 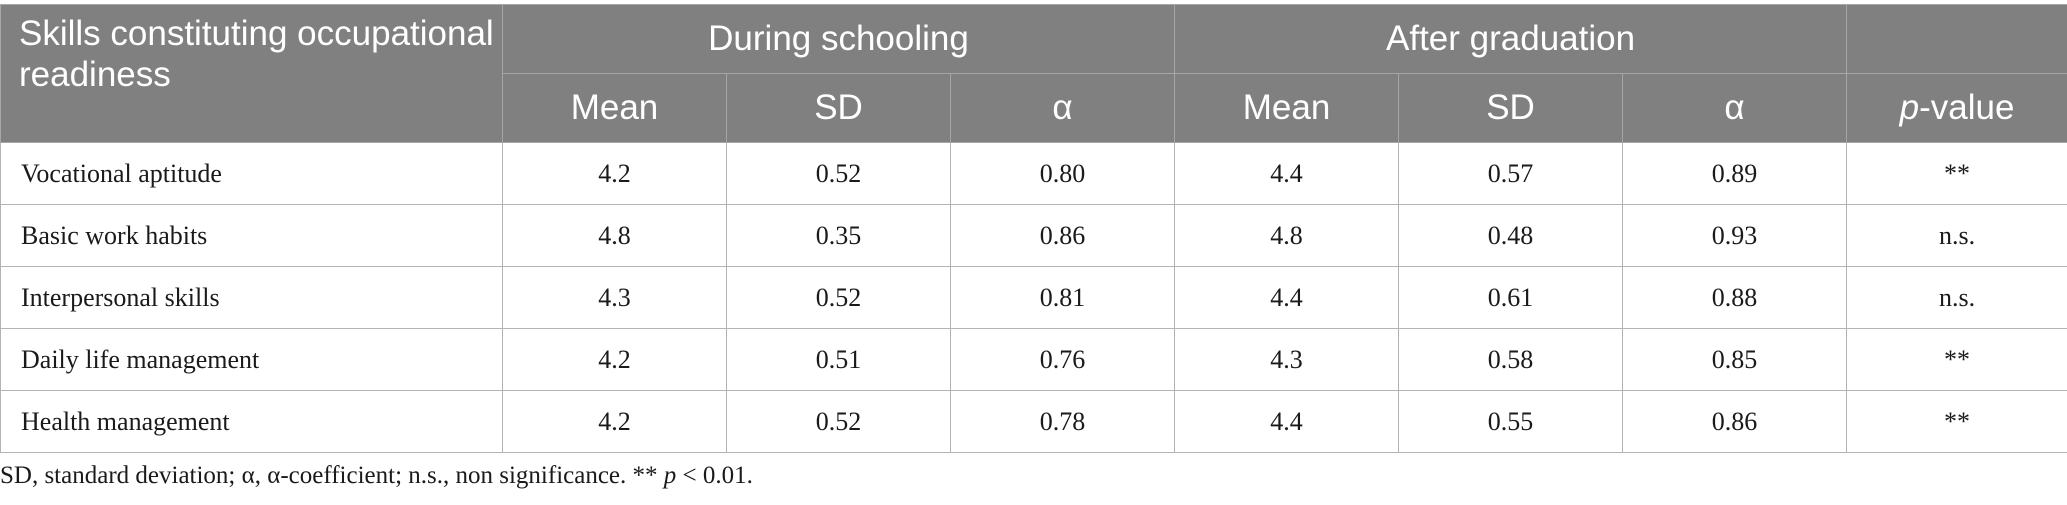 What do you see at coordinates (1511, 297) in the screenshot?
I see `cell-sd-after: 0.61` at bounding box center [1511, 297].